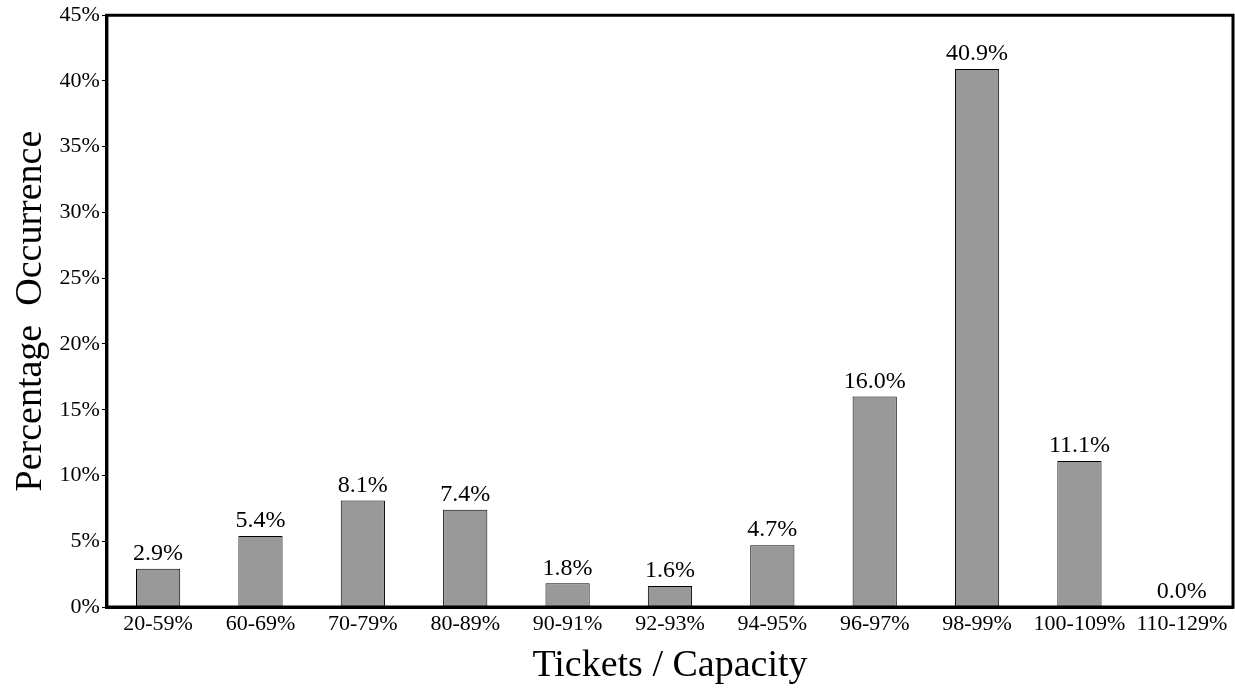  What do you see at coordinates (79, 79) in the screenshot?
I see `y-tick-label: 40%` at bounding box center [79, 79].